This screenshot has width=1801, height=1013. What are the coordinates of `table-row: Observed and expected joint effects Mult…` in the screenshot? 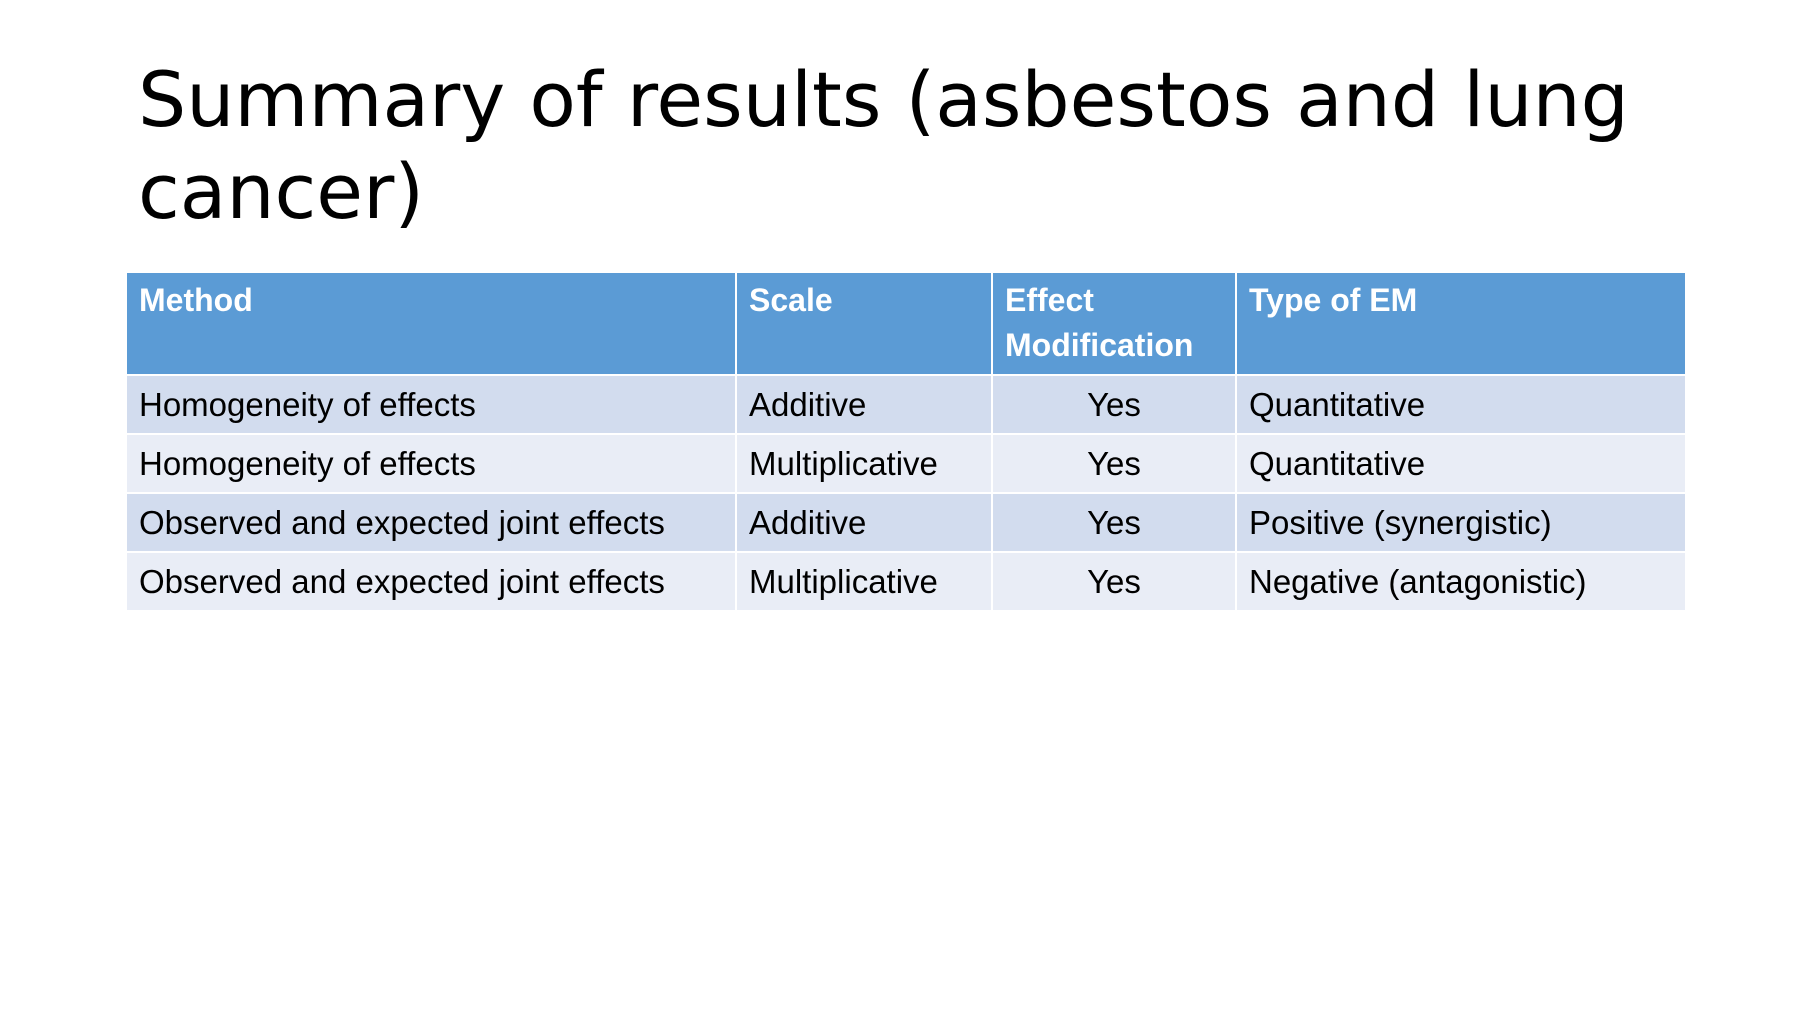 It's located at (906, 581).